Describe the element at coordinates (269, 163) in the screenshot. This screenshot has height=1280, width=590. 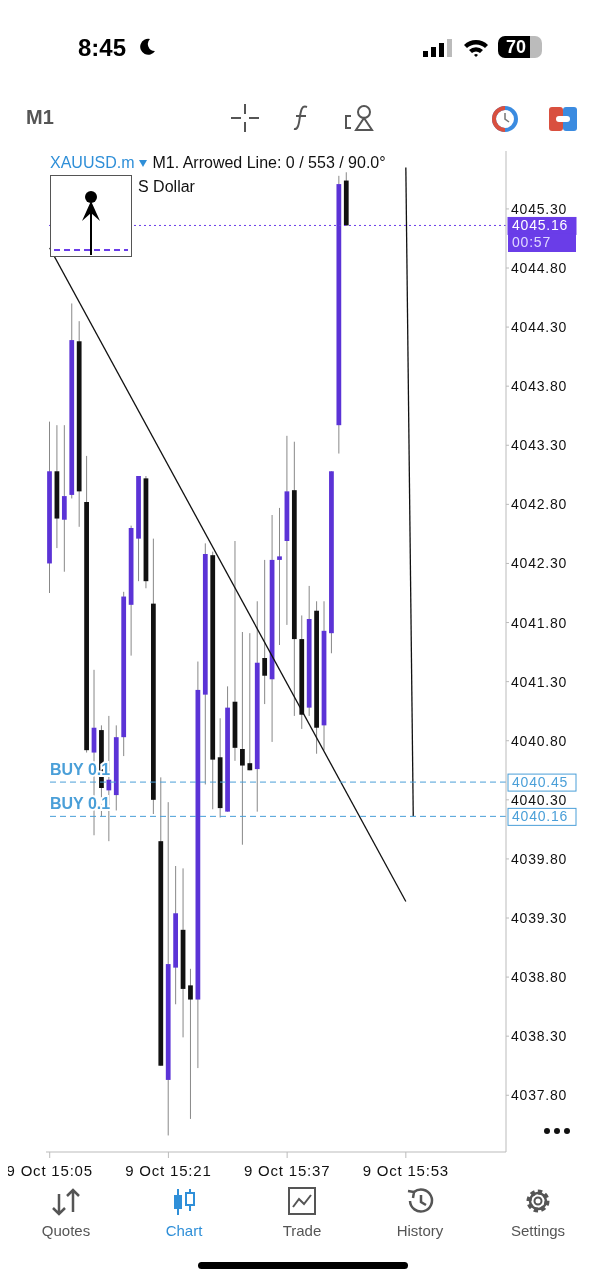
I see `chart-subtitle: M1. Arrowed Line: 0 / 553 / 90.0°` at that location.